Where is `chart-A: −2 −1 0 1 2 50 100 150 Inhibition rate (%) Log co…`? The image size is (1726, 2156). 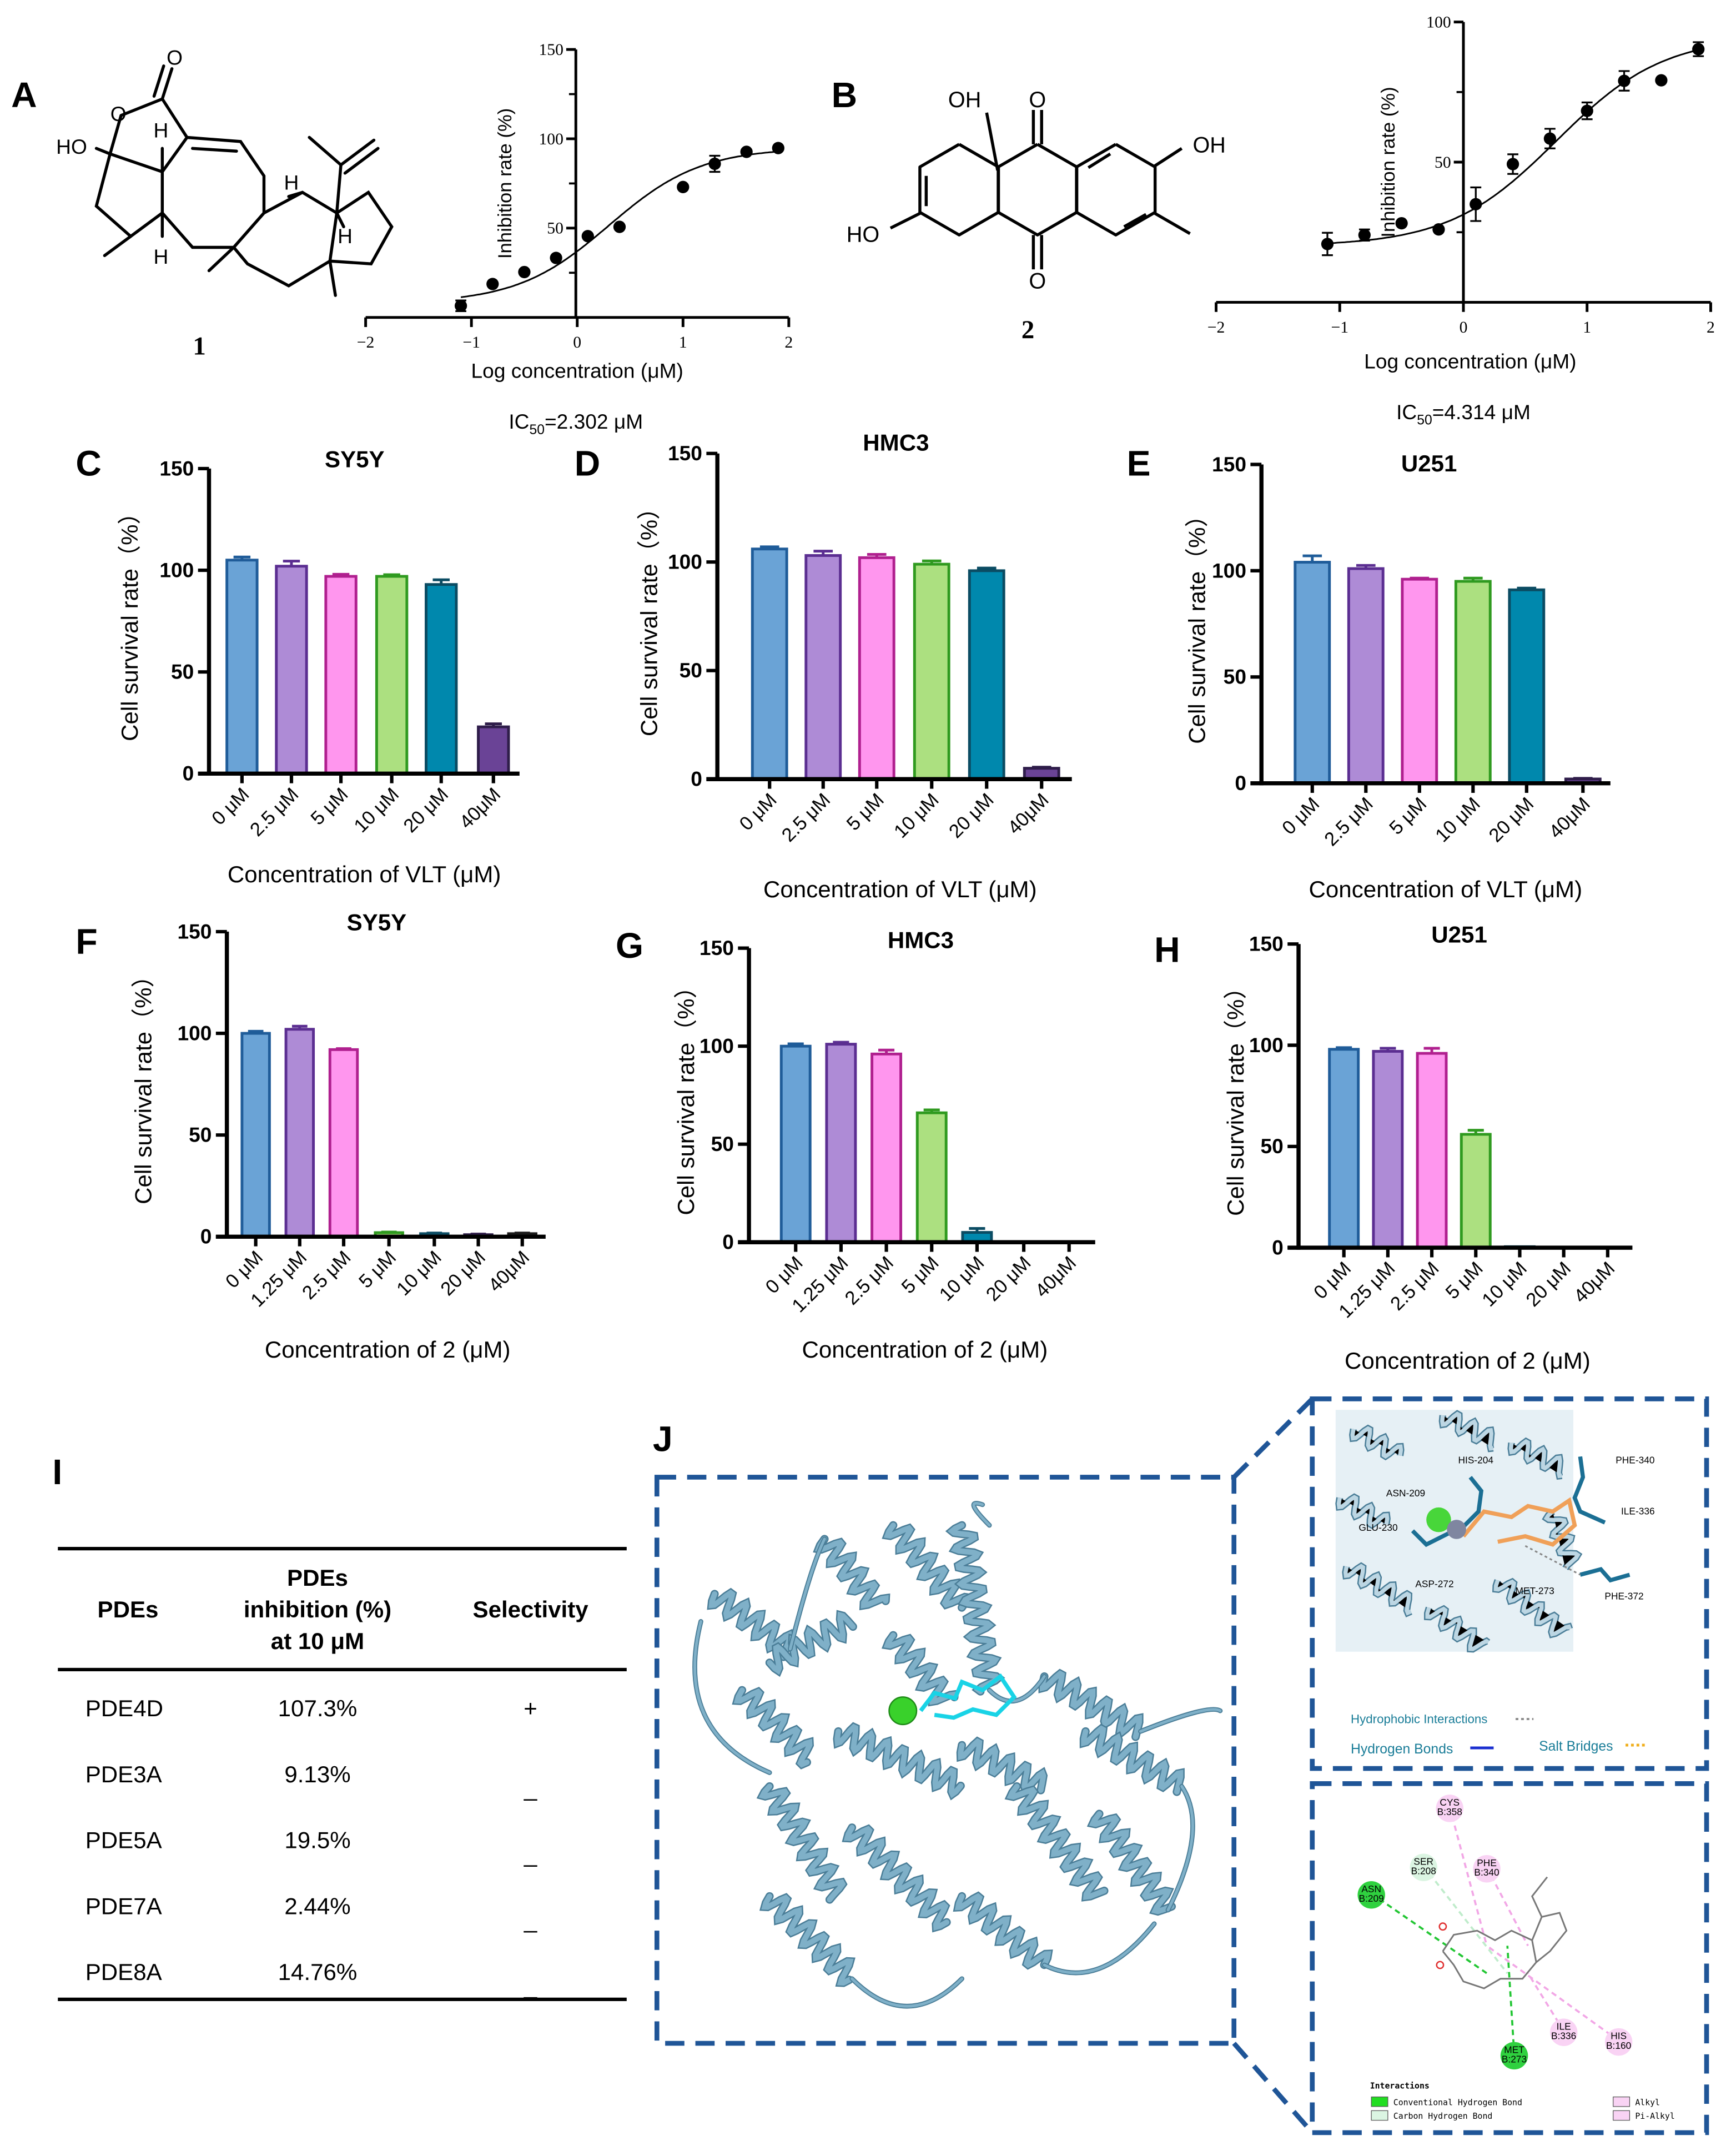 chart-A: −2 −1 0 1 2 50 100 150 Inhibition rate (%) Log co… is located at coordinates (575, 240).